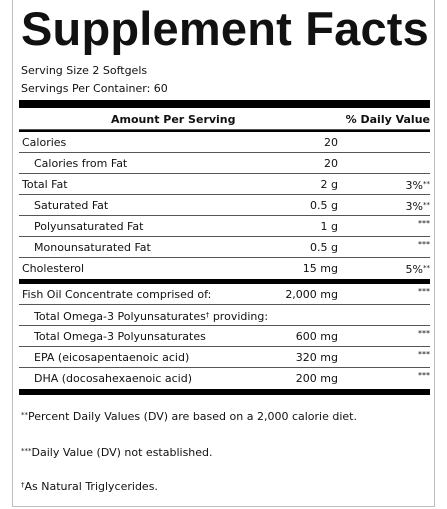 The height and width of the screenshot is (509, 447). What do you see at coordinates (225, 28) in the screenshot?
I see `panel-title: Supplement Facts` at bounding box center [225, 28].